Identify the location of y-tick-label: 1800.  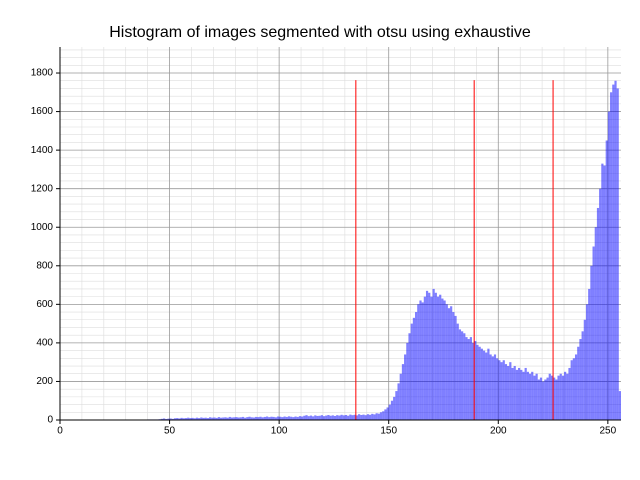
(42, 73).